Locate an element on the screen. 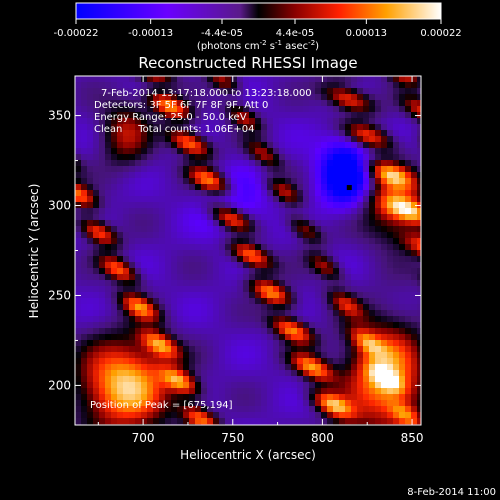  colorbar-tick-label: 0.00022 is located at coordinates (440, 33).